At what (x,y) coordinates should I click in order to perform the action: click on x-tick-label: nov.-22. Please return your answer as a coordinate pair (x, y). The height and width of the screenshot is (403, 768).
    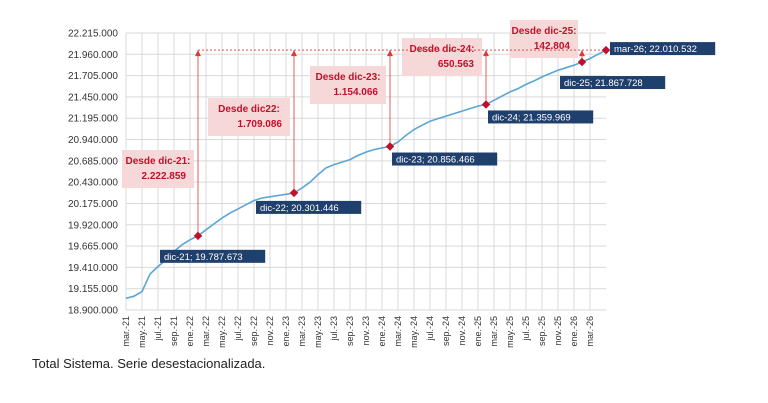
    Looking at the image, I should click on (270, 330).